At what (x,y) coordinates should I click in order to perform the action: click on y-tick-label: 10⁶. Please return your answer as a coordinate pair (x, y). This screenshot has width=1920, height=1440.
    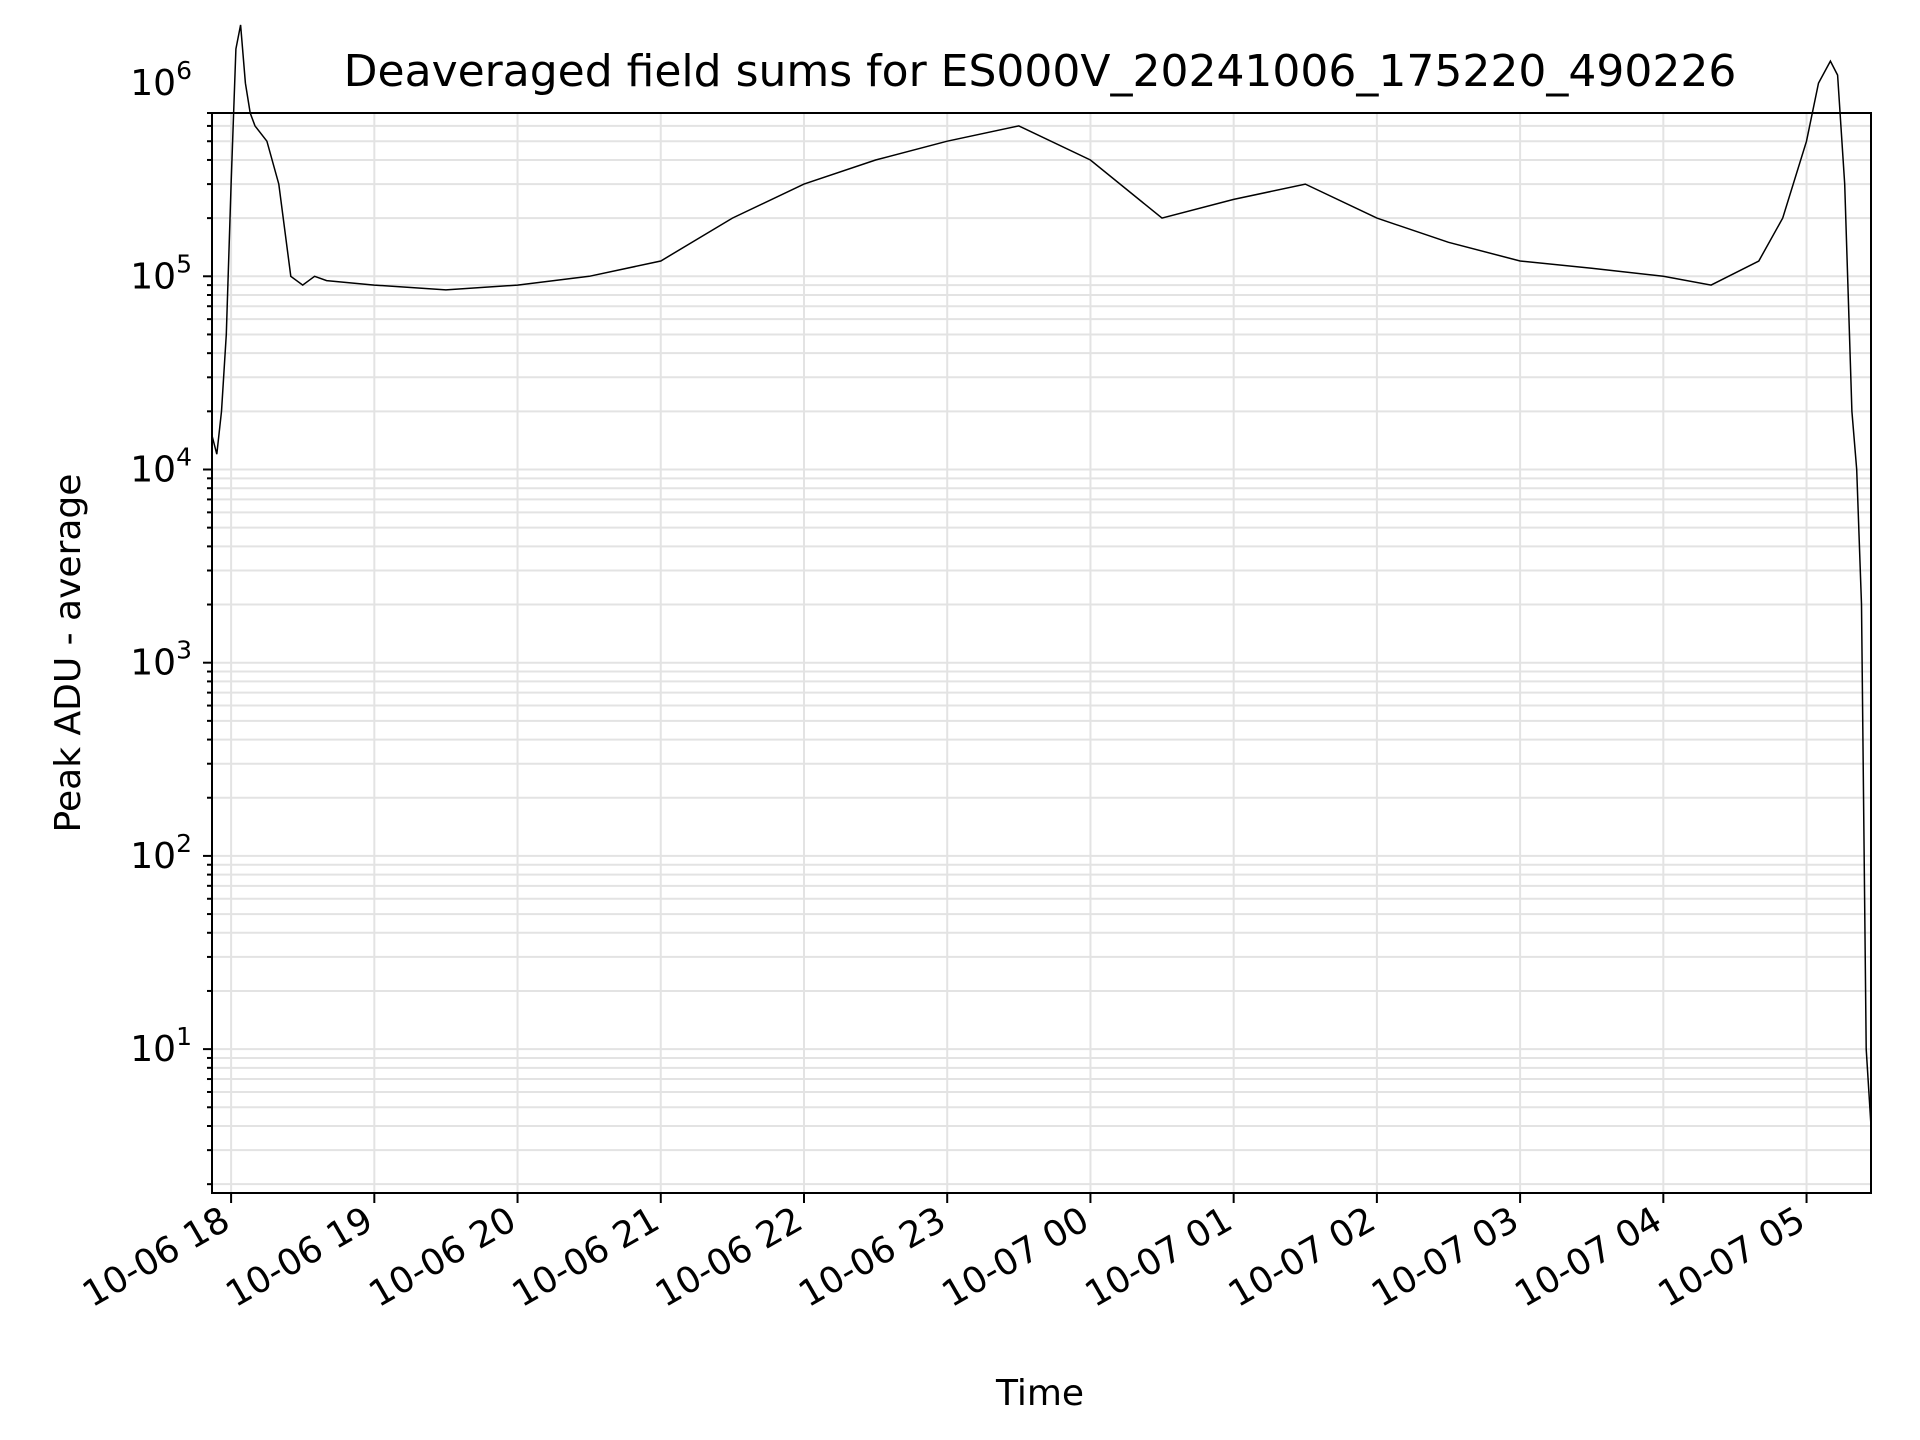
    Looking at the image, I should click on (161, 80).